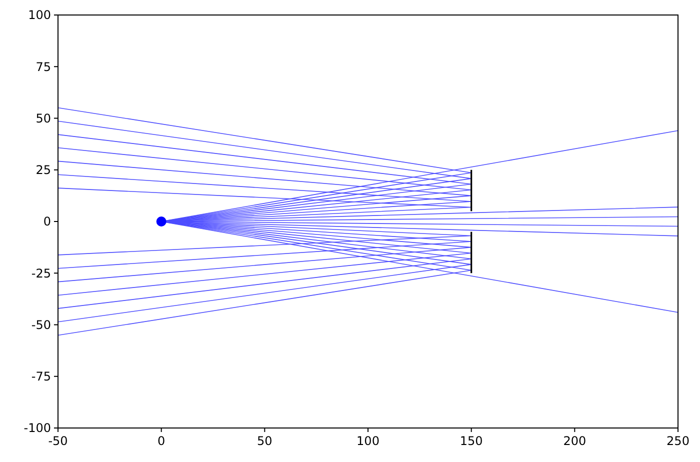  Describe the element at coordinates (39, 15) in the screenshot. I see `y-tick-label: 100` at that location.